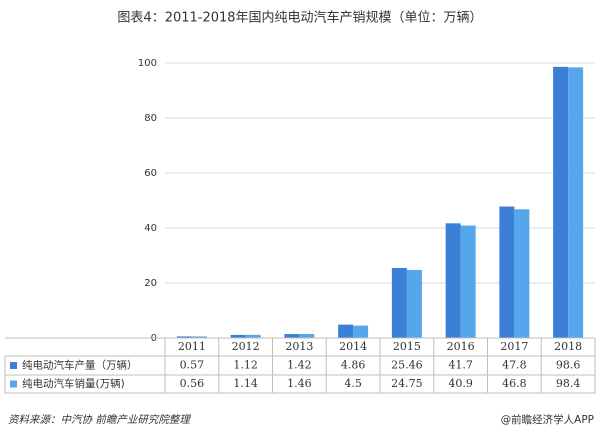  What do you see at coordinates (147, 63) in the screenshot?
I see `y-tick-label: 100` at bounding box center [147, 63].